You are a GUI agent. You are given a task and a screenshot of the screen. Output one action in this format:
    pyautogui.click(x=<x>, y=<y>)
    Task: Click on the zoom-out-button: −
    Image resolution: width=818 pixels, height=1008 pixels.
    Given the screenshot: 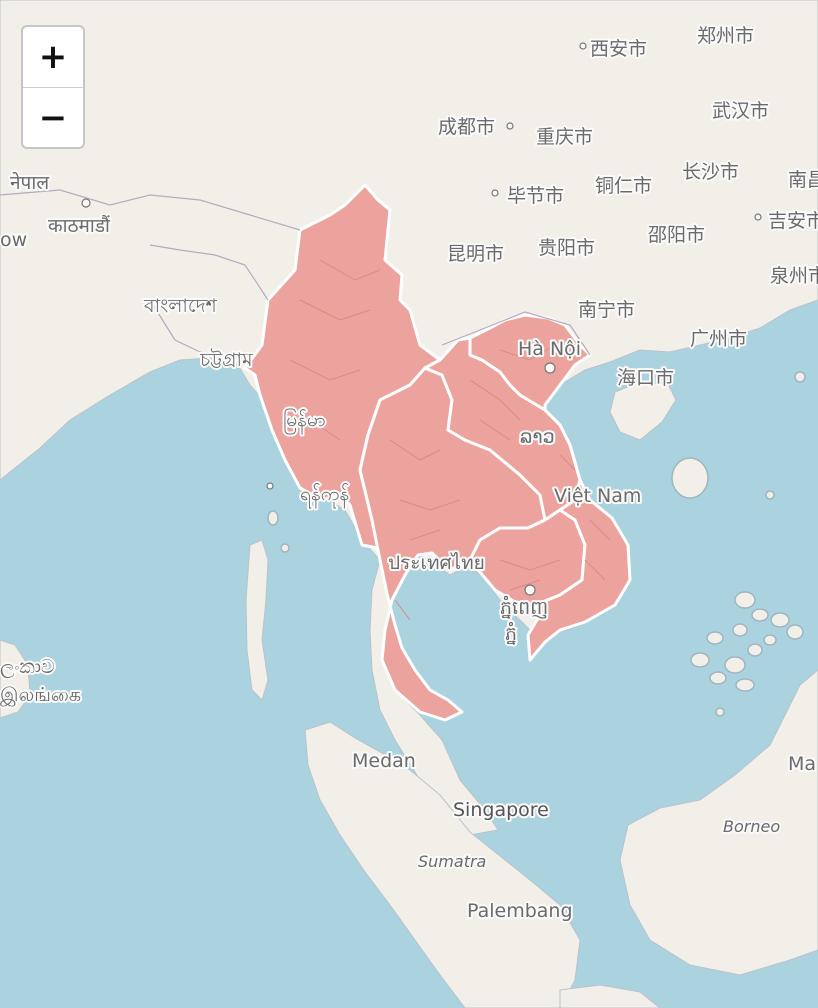 What is the action you would take?
    pyautogui.click(x=53, y=117)
    